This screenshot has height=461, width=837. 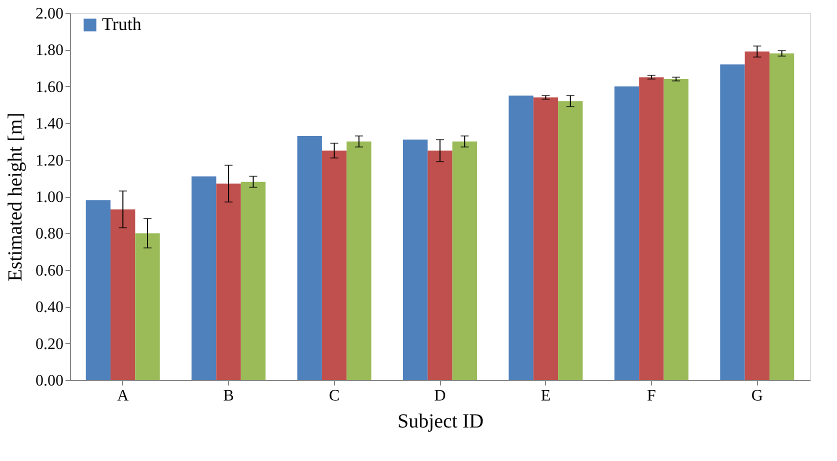 I want to click on y-tick-label: 0.00, so click(x=50, y=381).